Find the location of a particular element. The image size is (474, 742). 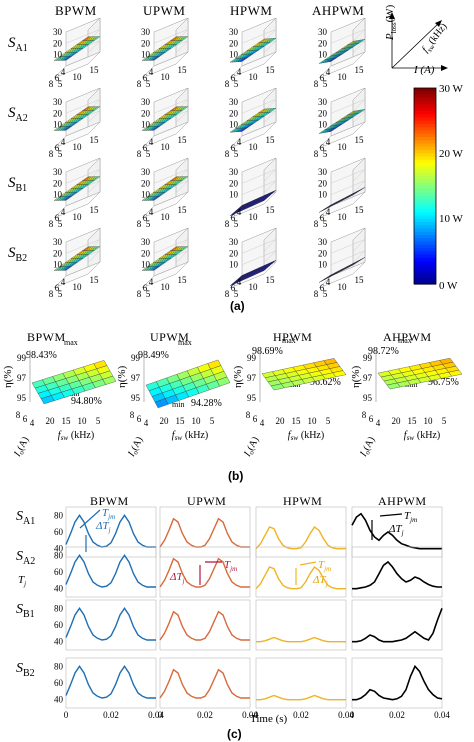

surface-plot-upwm-s_b1 is located at coordinates (165, 188).